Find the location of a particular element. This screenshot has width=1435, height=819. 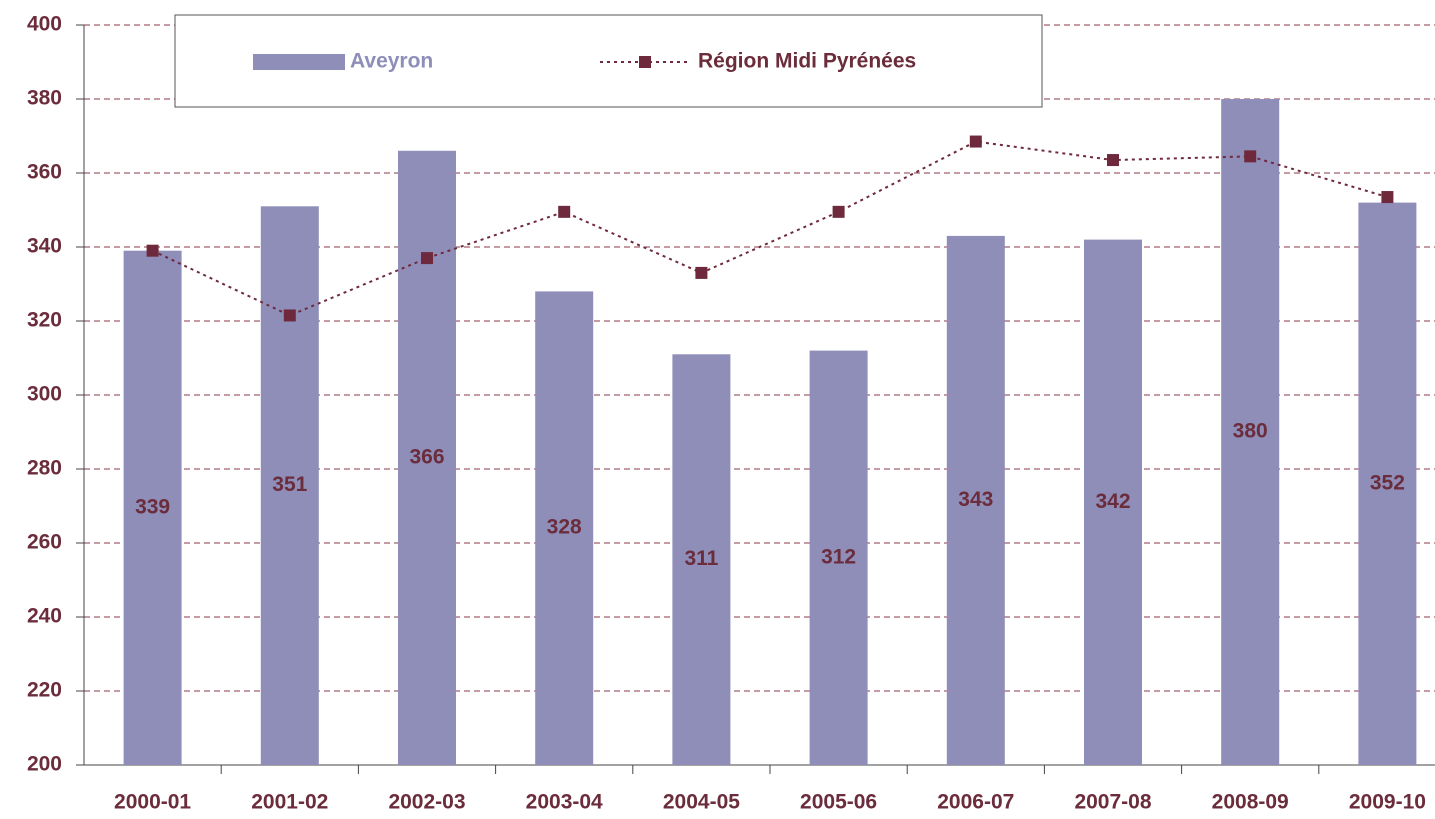

bar-value-label: 351 is located at coordinates (289, 484).